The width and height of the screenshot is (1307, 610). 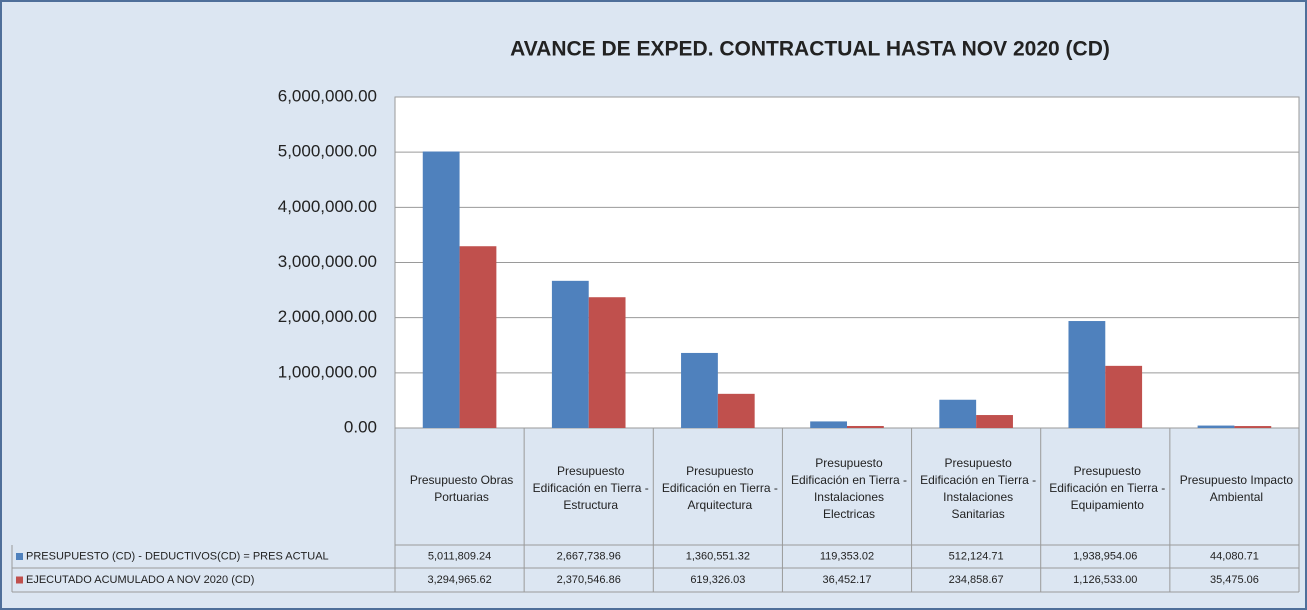 I want to click on value-label: 234,858.67, so click(x=976, y=580).